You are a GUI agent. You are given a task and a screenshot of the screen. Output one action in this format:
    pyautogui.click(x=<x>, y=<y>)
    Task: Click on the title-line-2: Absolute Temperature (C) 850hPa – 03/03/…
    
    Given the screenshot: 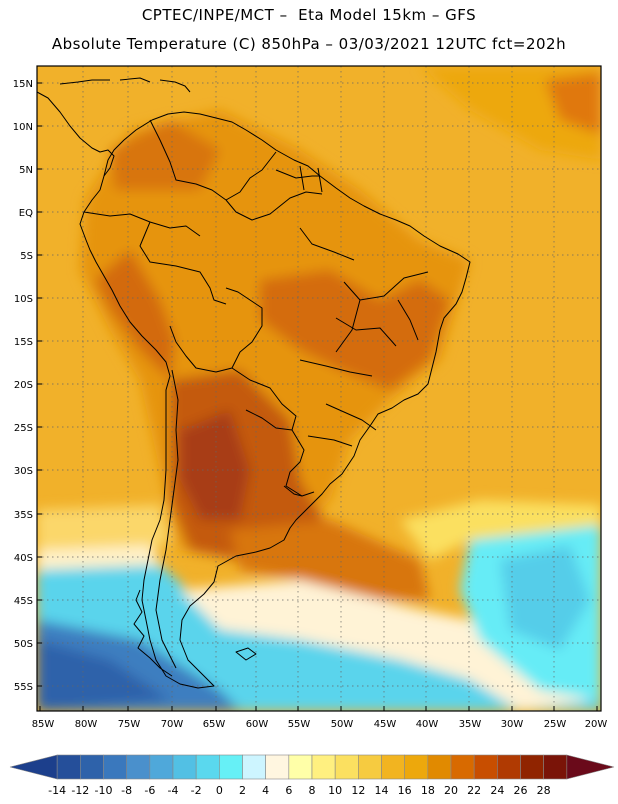 What is the action you would take?
    pyautogui.click(x=309, y=44)
    